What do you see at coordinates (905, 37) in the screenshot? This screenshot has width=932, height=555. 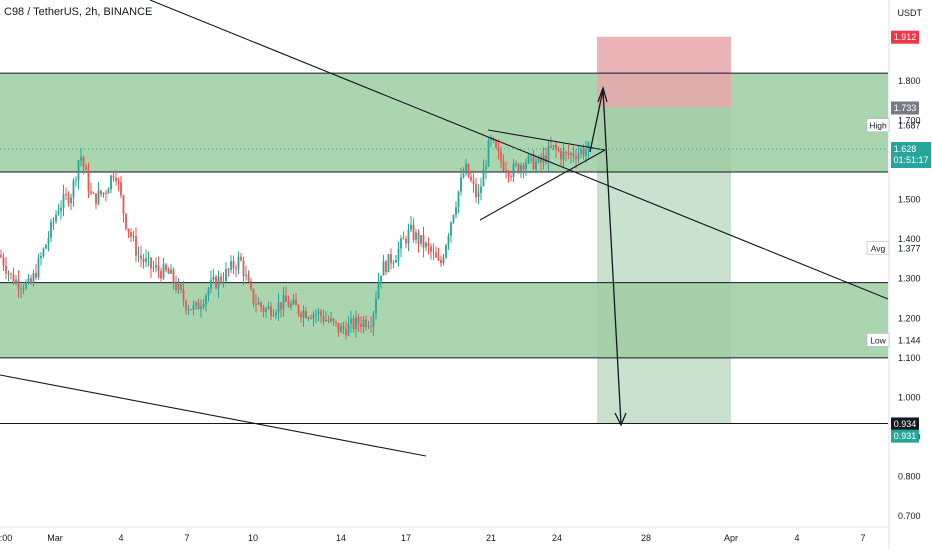 I see `stop-price-tag-bg` at bounding box center [905, 37].